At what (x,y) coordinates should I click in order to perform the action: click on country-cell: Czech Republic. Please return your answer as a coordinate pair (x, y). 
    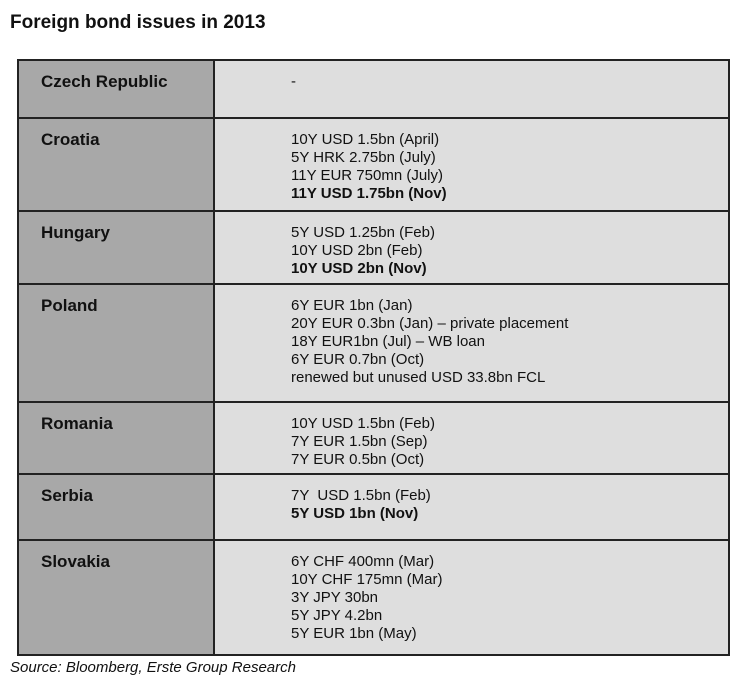
    Looking at the image, I should click on (117, 89).